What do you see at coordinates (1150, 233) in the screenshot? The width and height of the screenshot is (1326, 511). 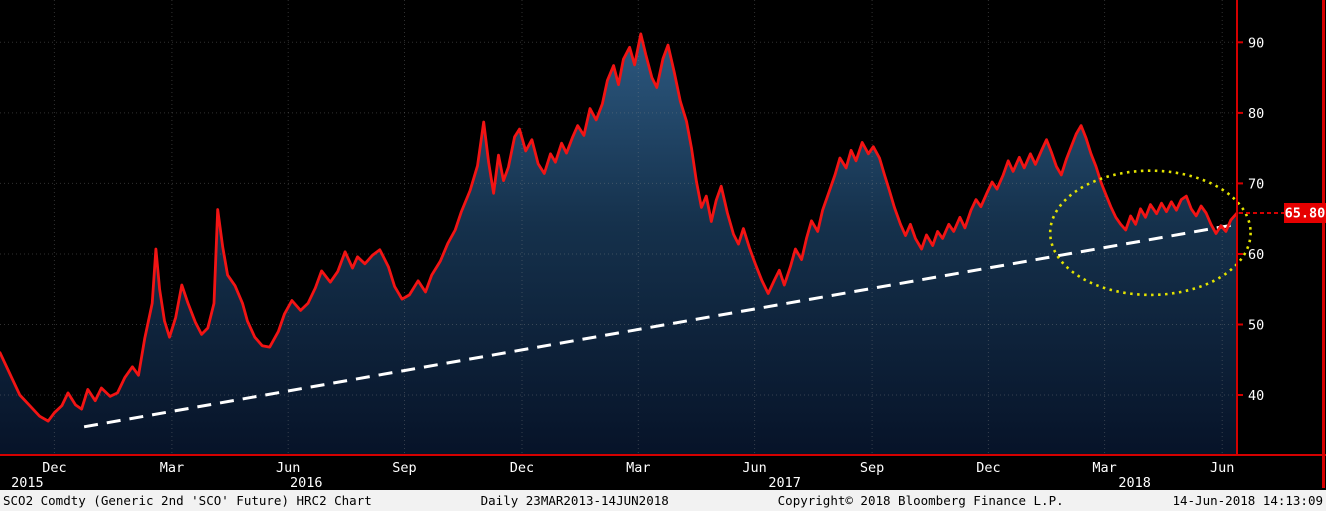 I see `highlight-ellipse` at bounding box center [1150, 233].